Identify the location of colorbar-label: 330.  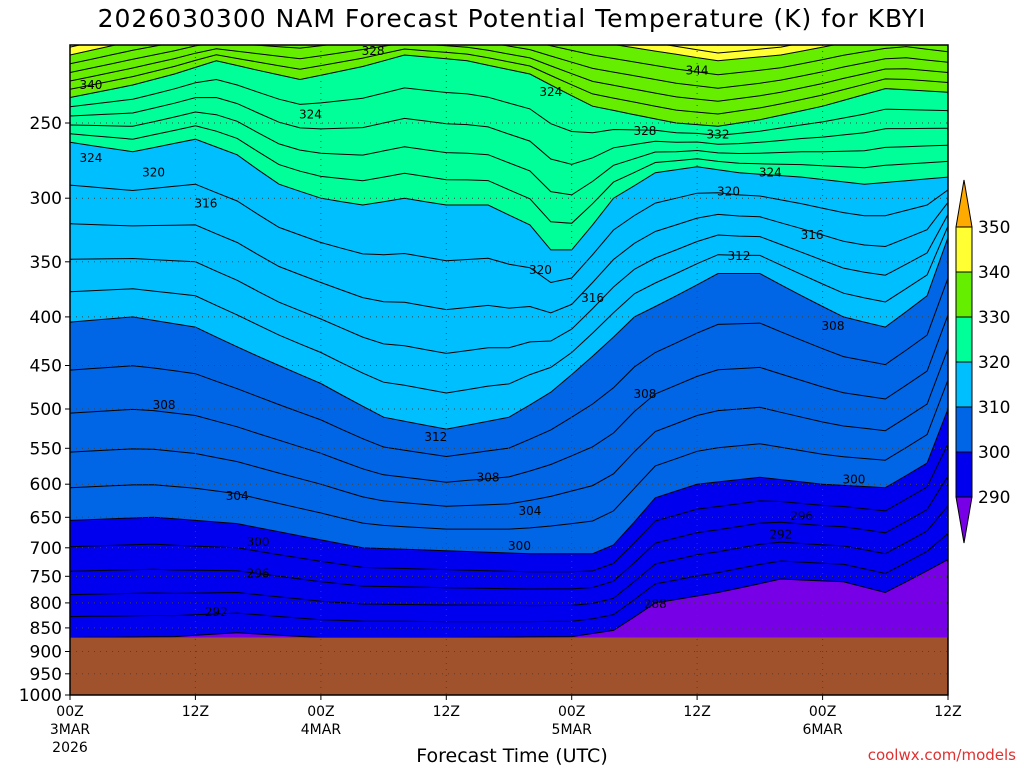
(994, 318).